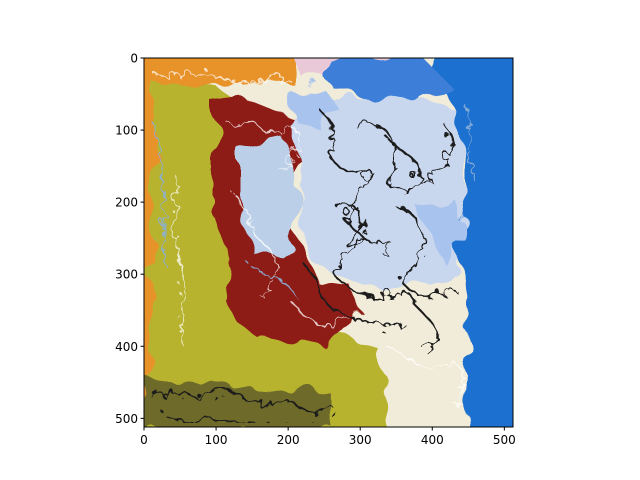 The width and height of the screenshot is (640, 480). I want to click on y-tick-label: 400, so click(126, 347).